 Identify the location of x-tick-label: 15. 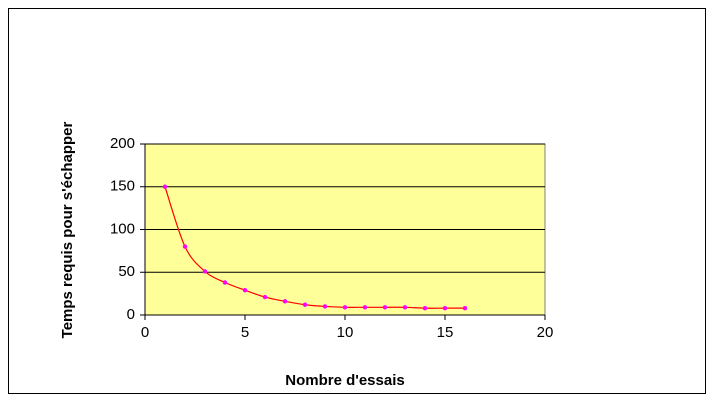
(445, 332).